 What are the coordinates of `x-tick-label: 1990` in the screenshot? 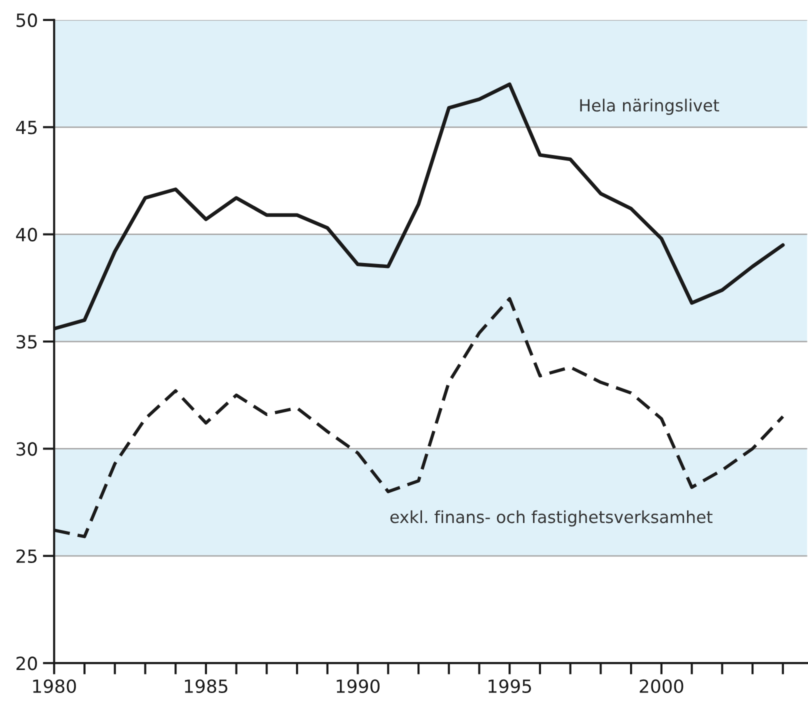 It's located at (358, 686).